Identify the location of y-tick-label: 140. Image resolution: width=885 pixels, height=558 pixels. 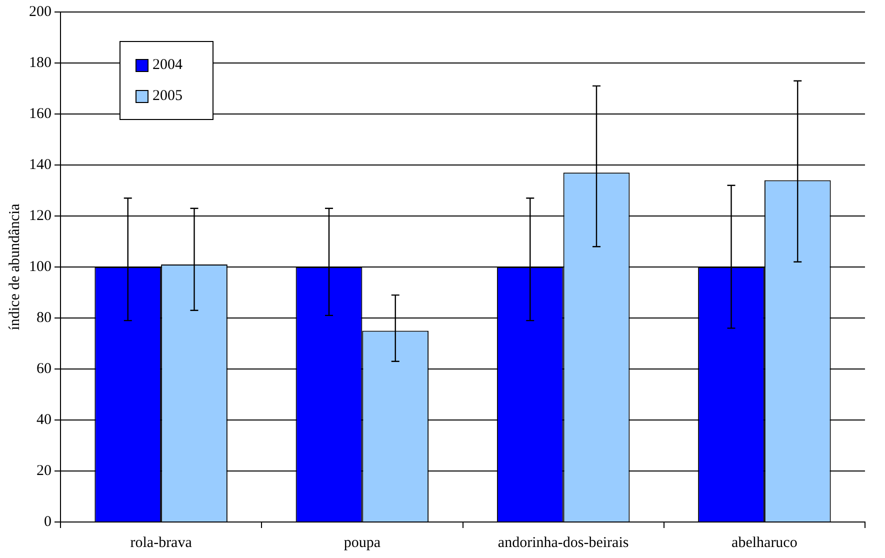
(40, 164).